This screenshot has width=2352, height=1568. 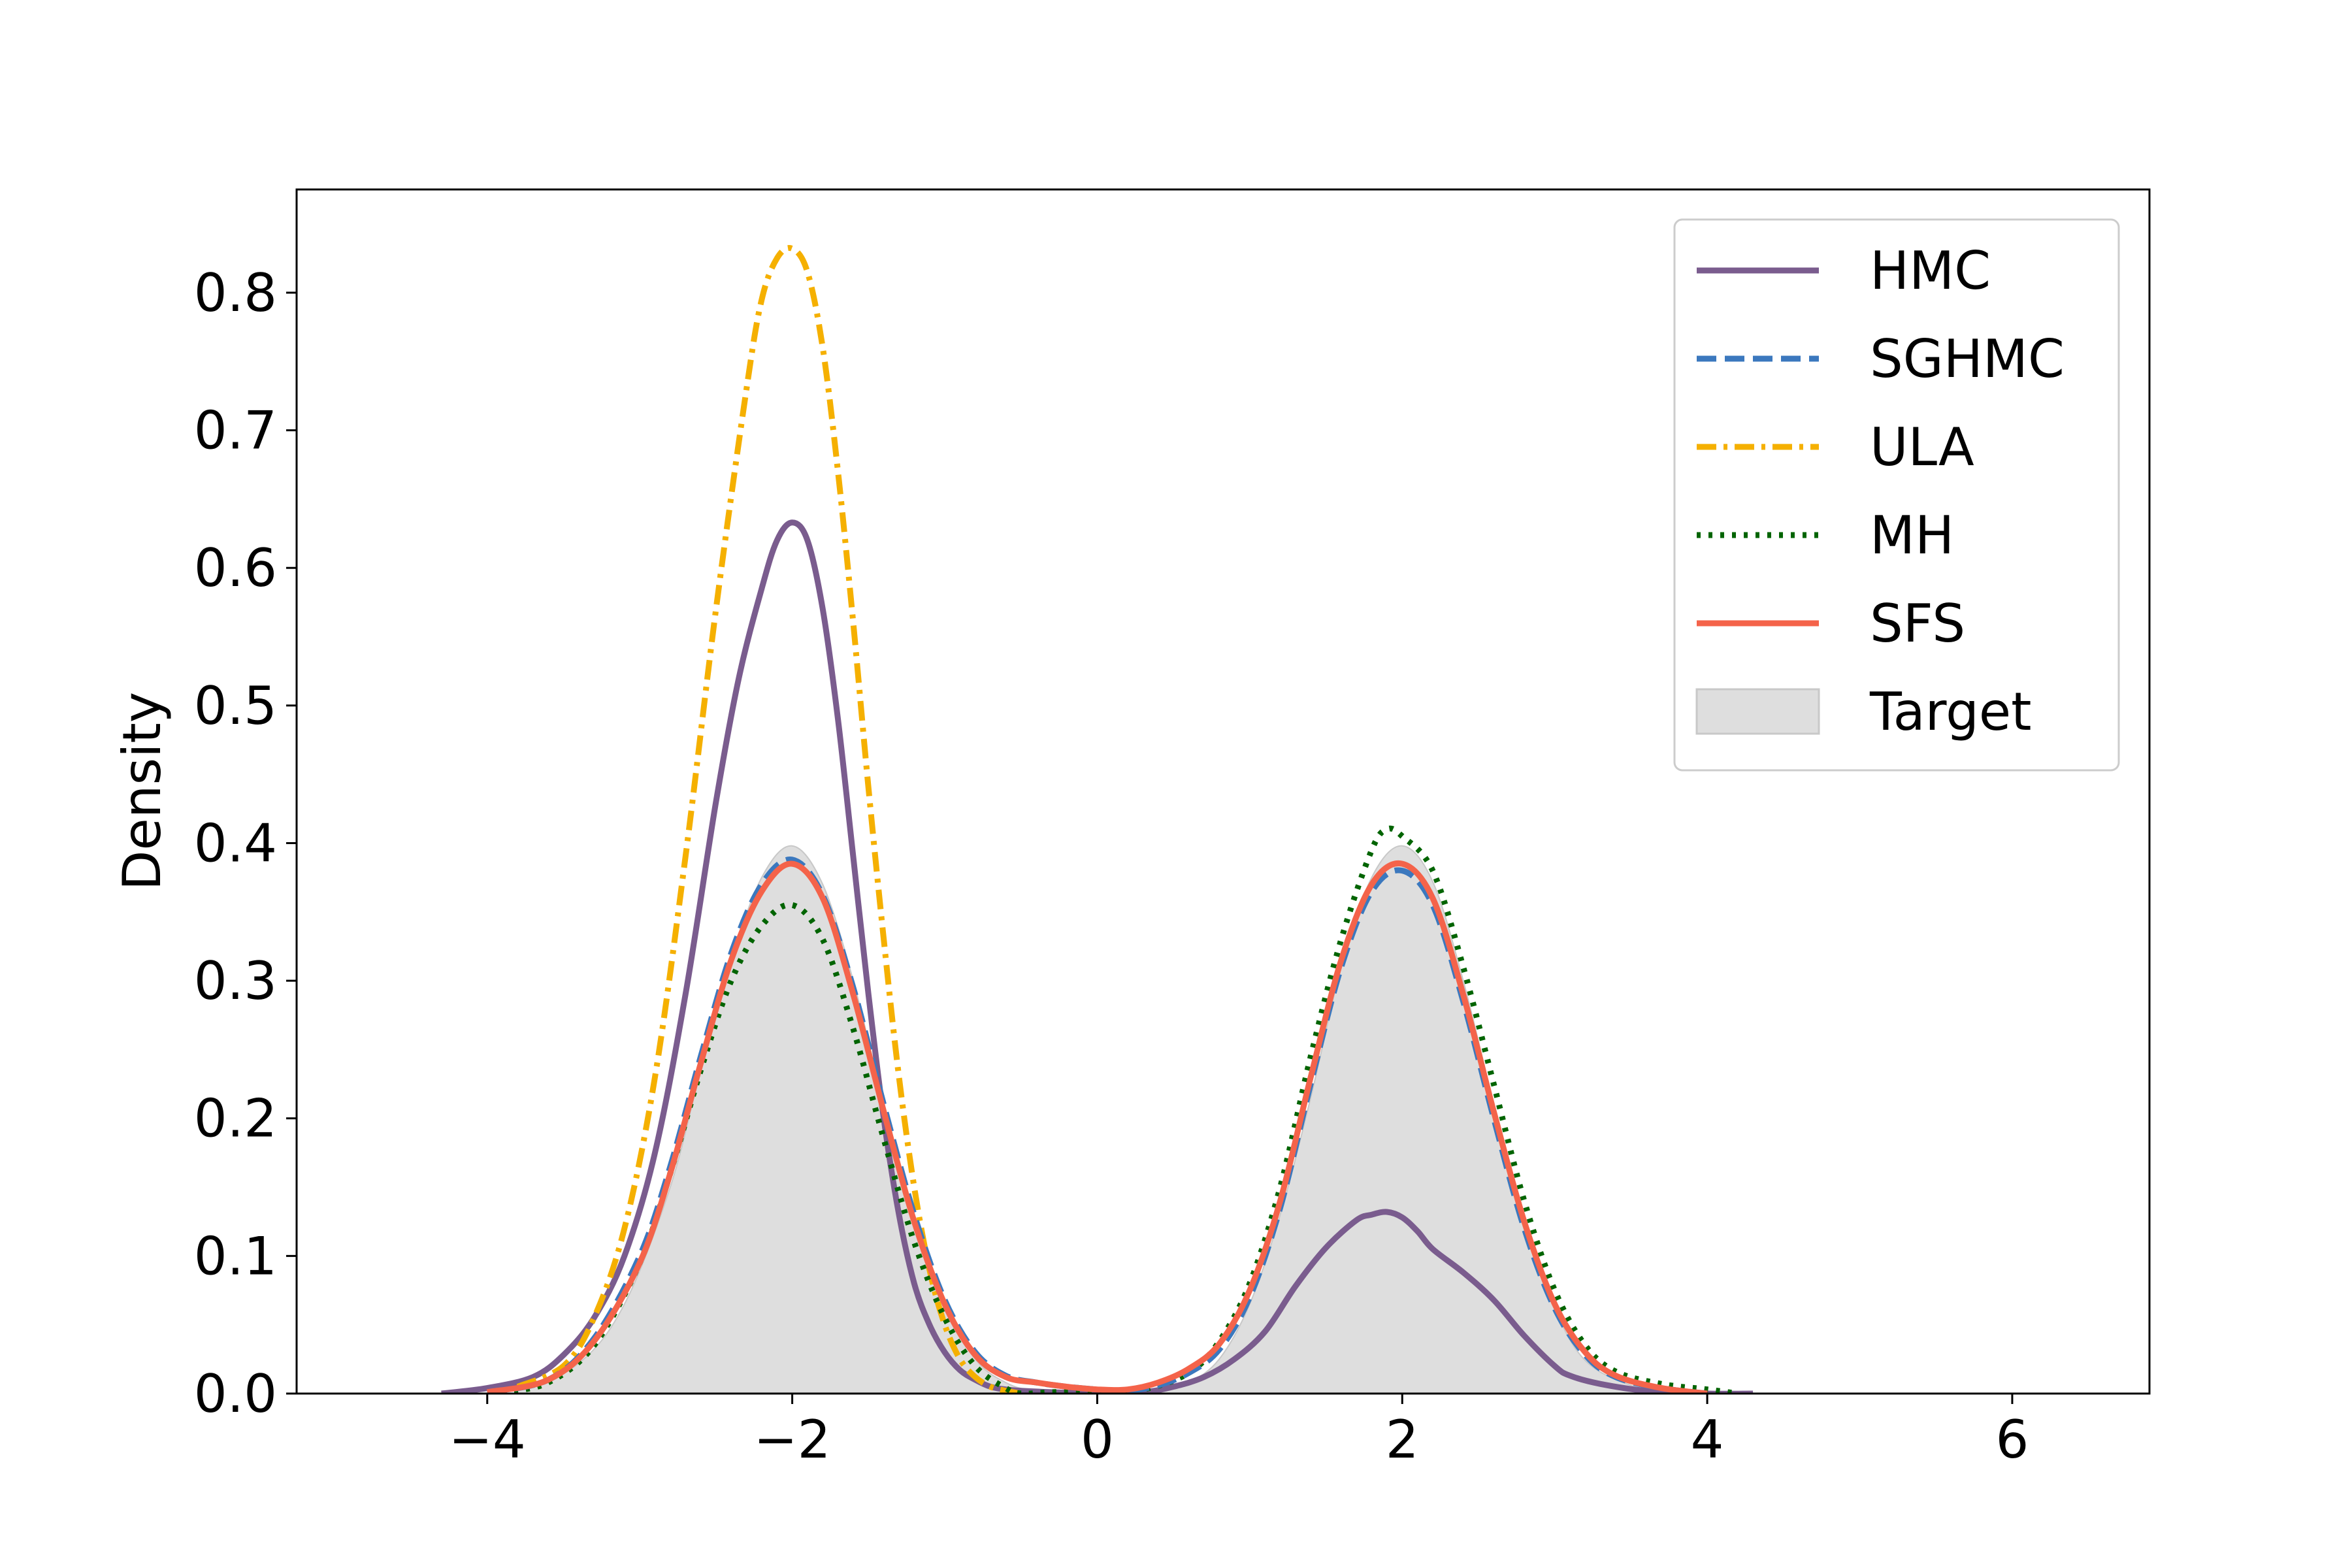 What do you see at coordinates (235, 843) in the screenshot?
I see `y-tick-label: 0.4` at bounding box center [235, 843].